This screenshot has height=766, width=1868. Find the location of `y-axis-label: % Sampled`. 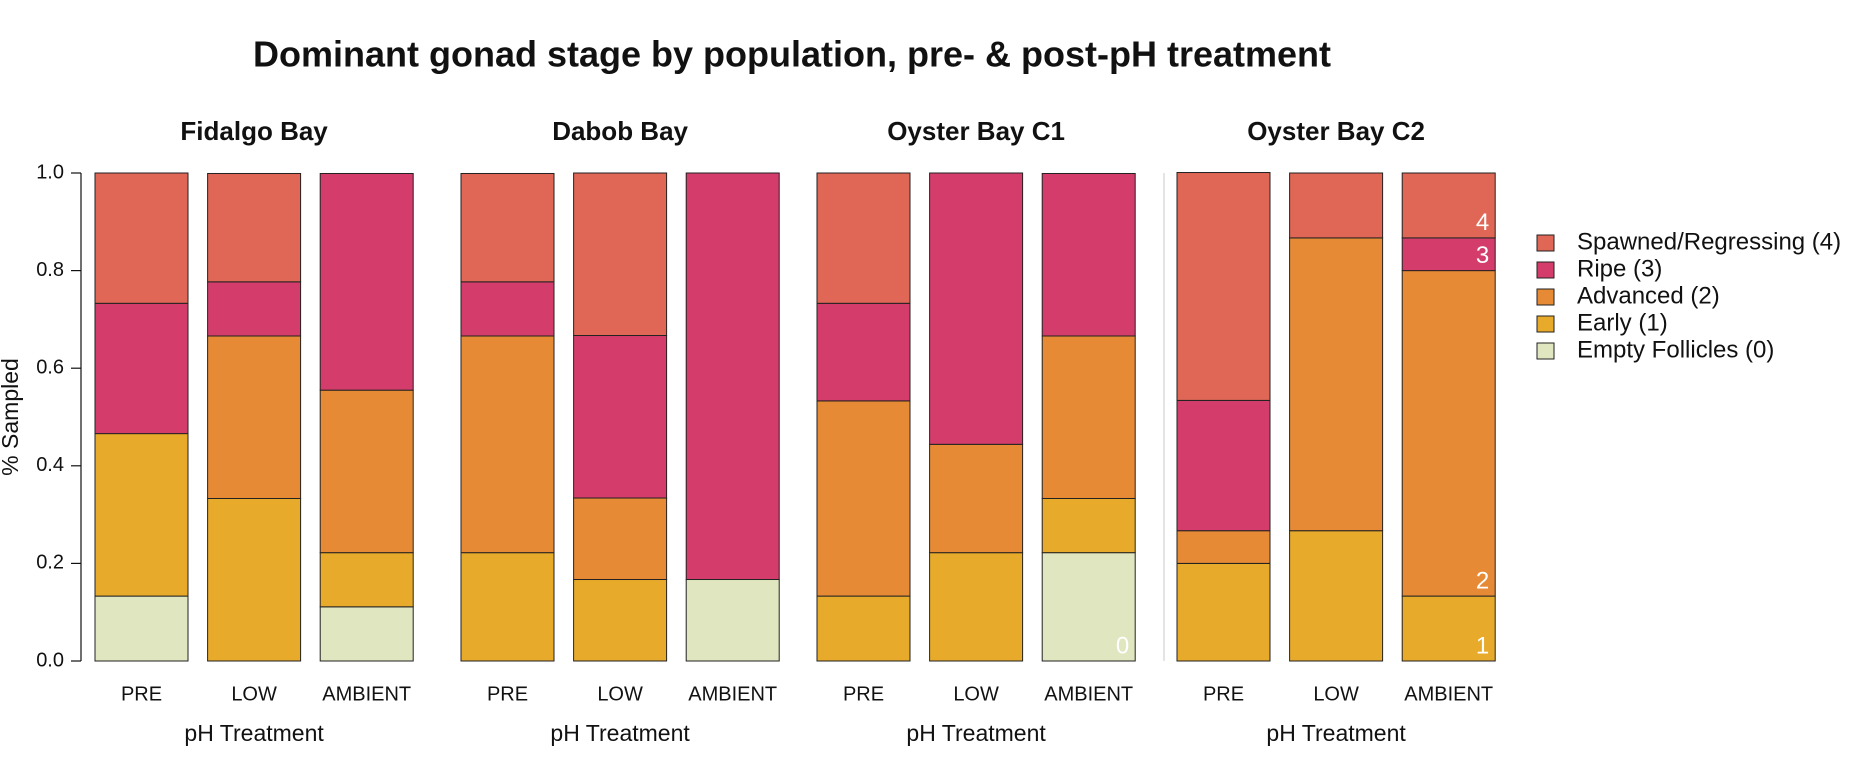

y-axis-label: % Sampled is located at coordinates (11, 417).